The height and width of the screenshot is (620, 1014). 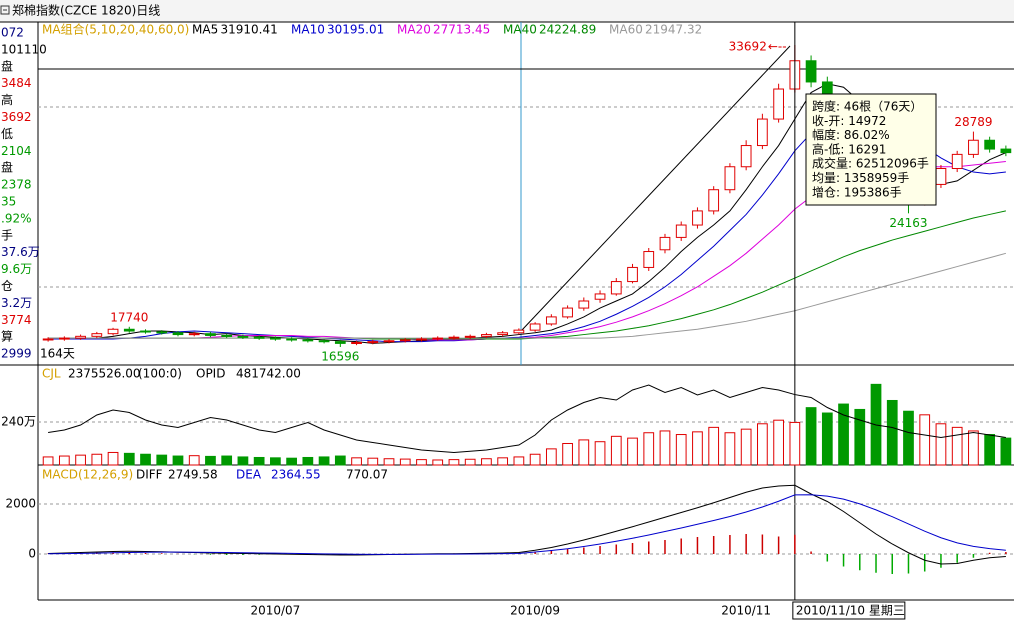 I want to click on tooltip-line: 收-开: 14972, so click(x=849, y=121).